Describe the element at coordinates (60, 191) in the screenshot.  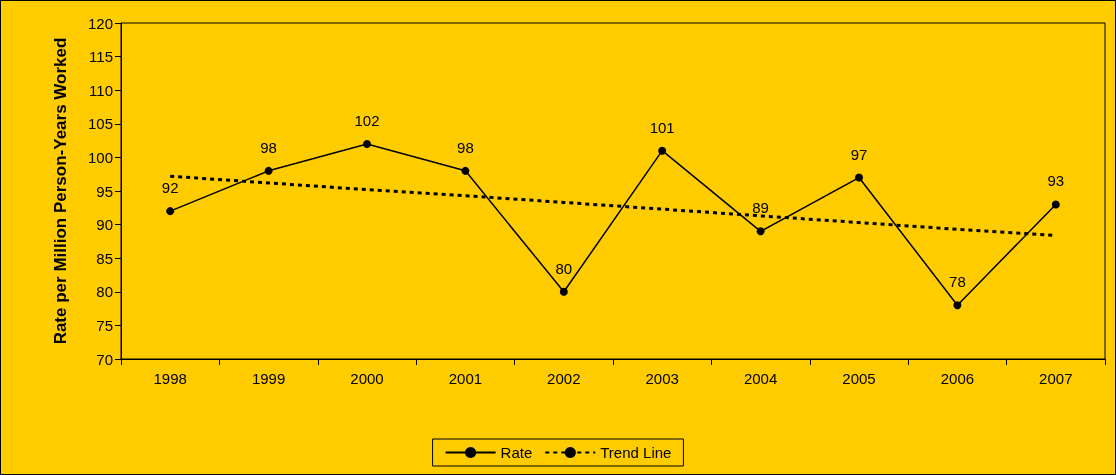
I see `y-axis-title: Rate per Million Person-Years Worked` at that location.